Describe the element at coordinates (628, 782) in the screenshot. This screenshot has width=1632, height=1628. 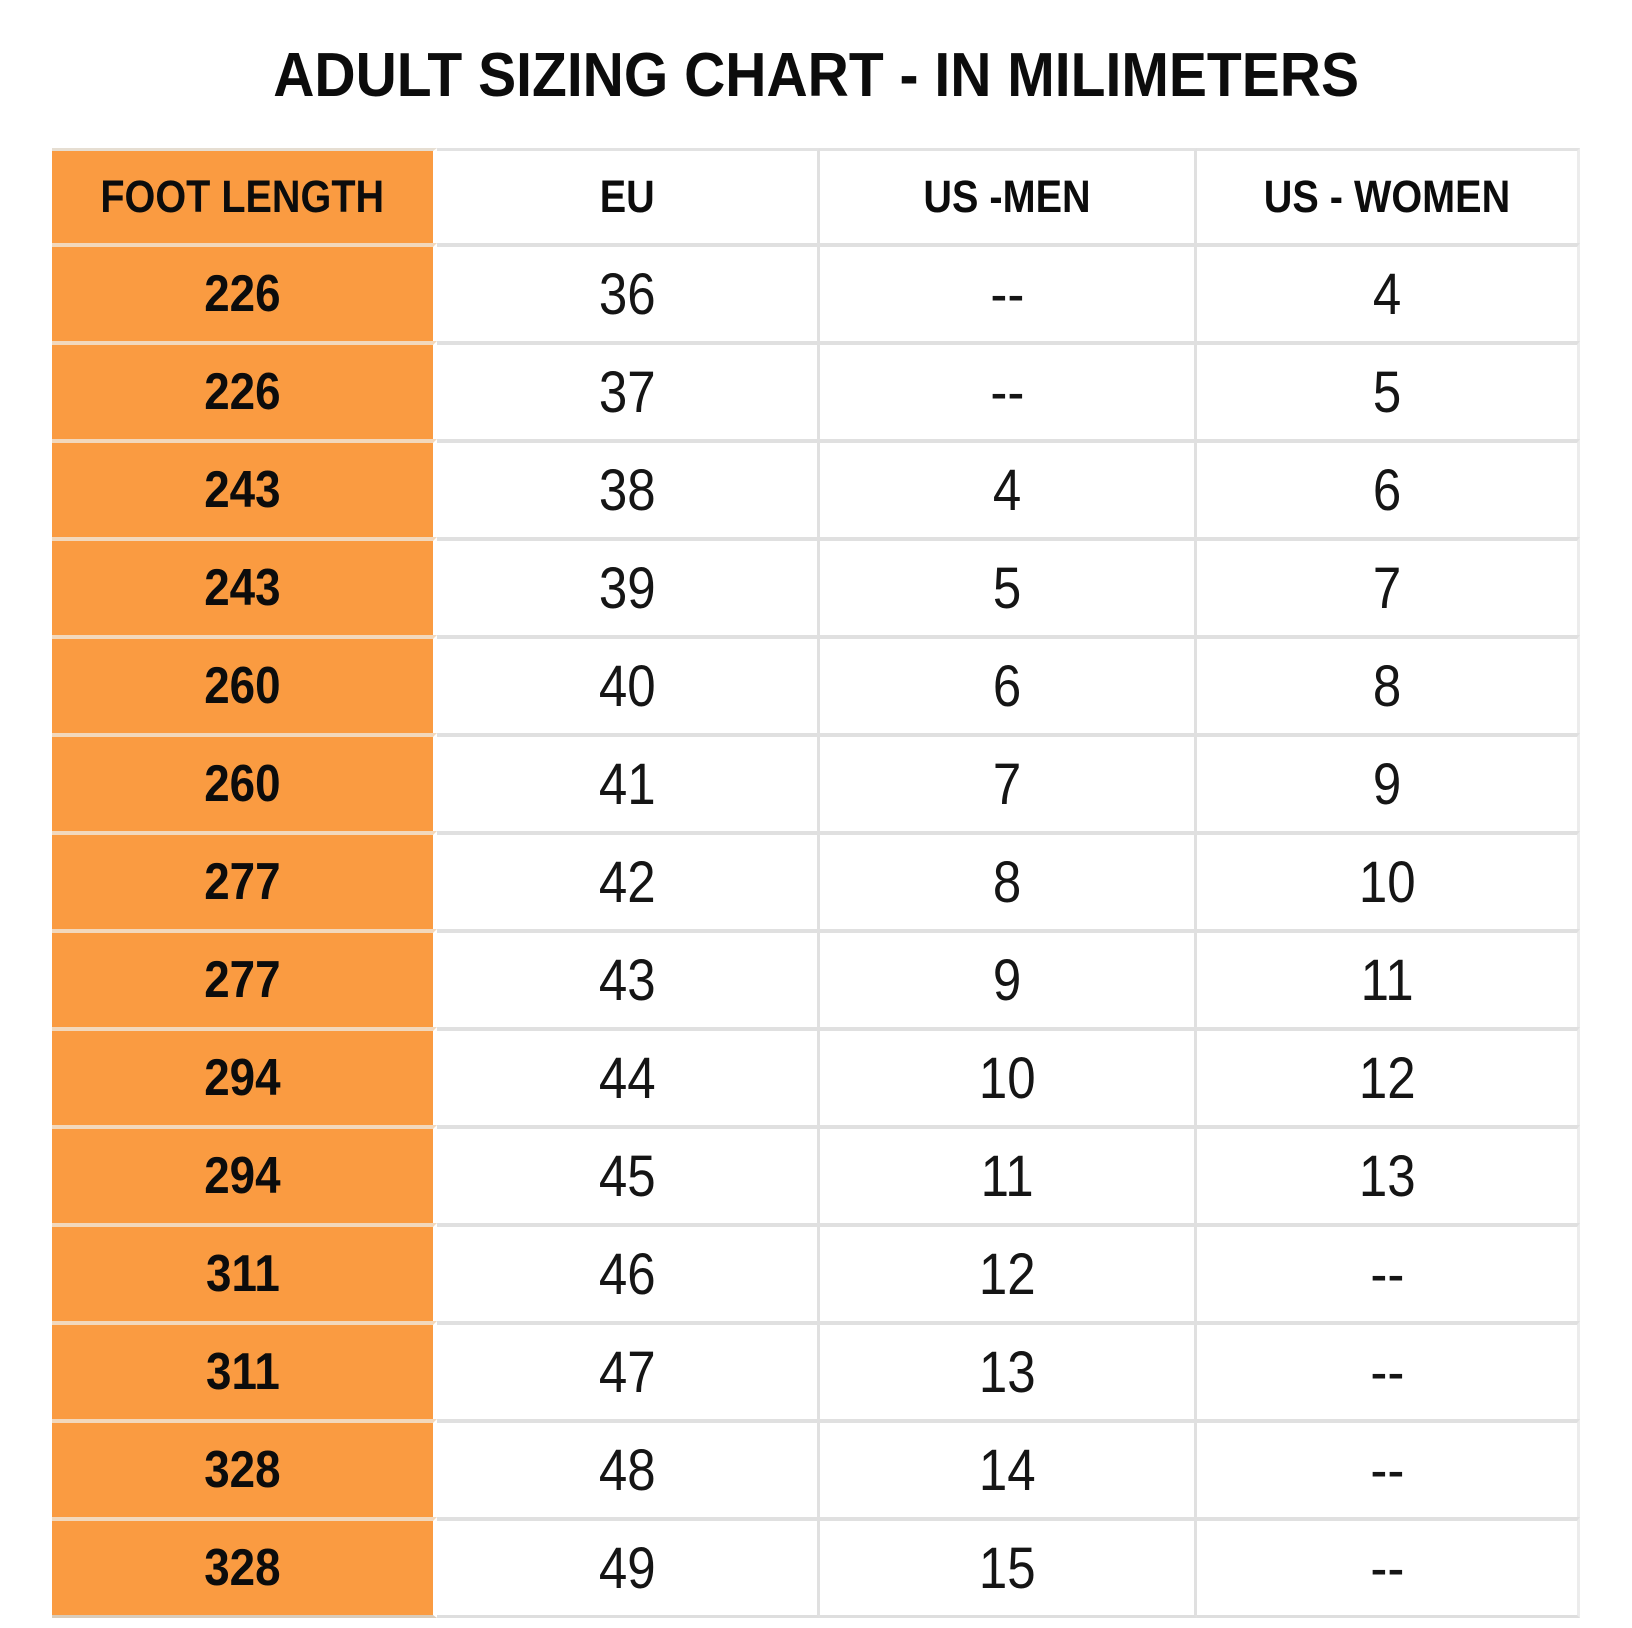
I see `cell-eu: 41` at that location.